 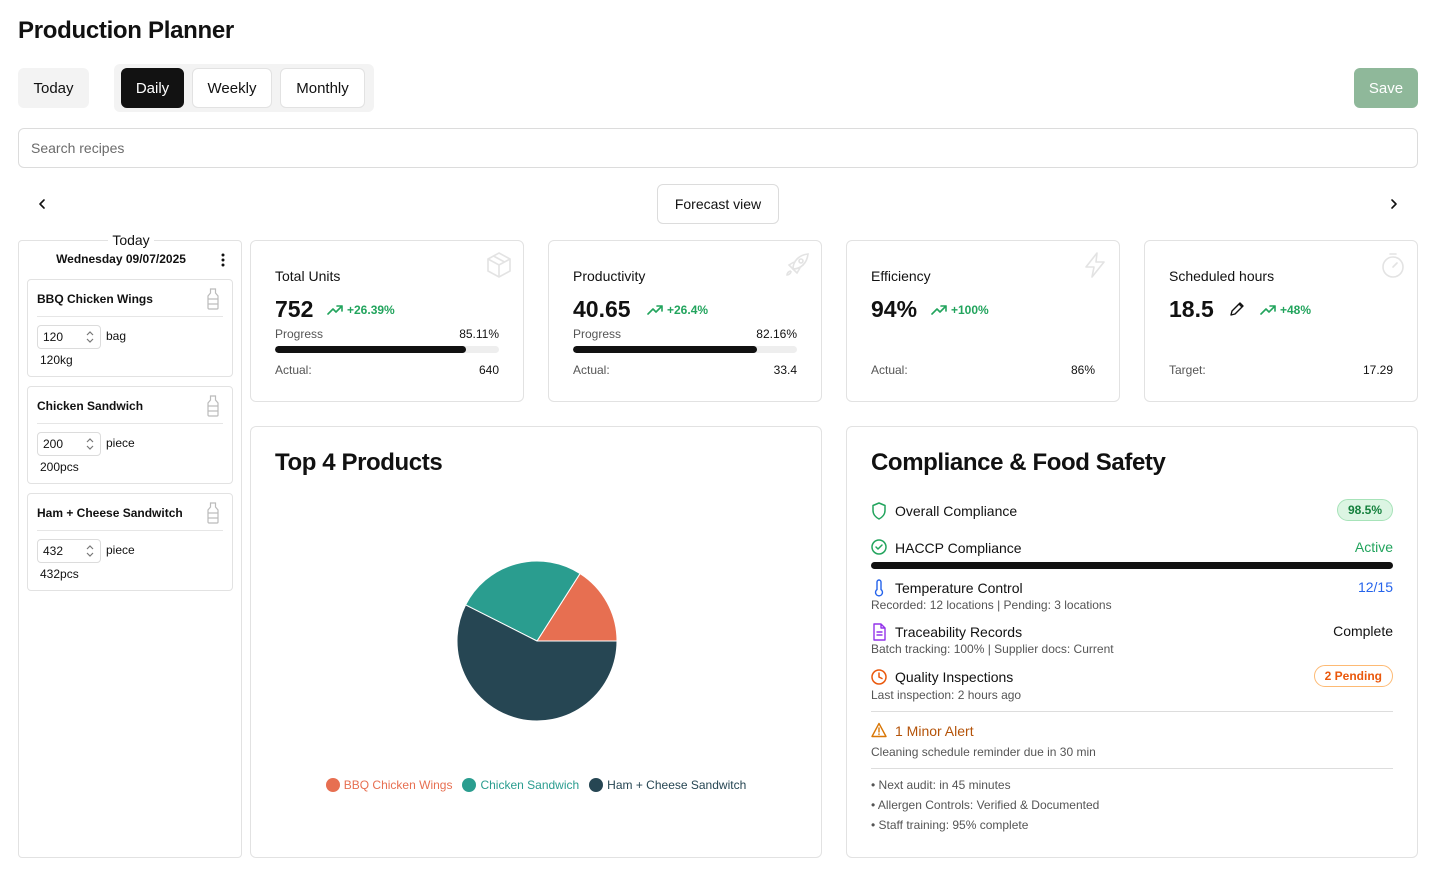 I want to click on day-label-text: Today, so click(x=131, y=240).